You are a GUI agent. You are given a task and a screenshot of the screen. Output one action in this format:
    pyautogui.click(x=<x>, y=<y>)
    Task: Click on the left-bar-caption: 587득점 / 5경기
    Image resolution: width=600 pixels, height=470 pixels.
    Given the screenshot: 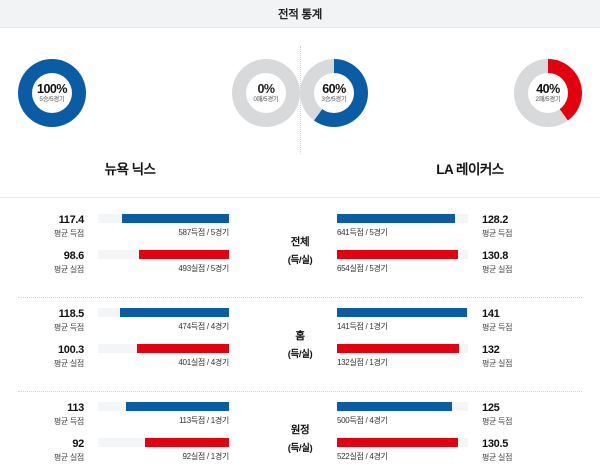 What is the action you would take?
    pyautogui.click(x=203, y=232)
    